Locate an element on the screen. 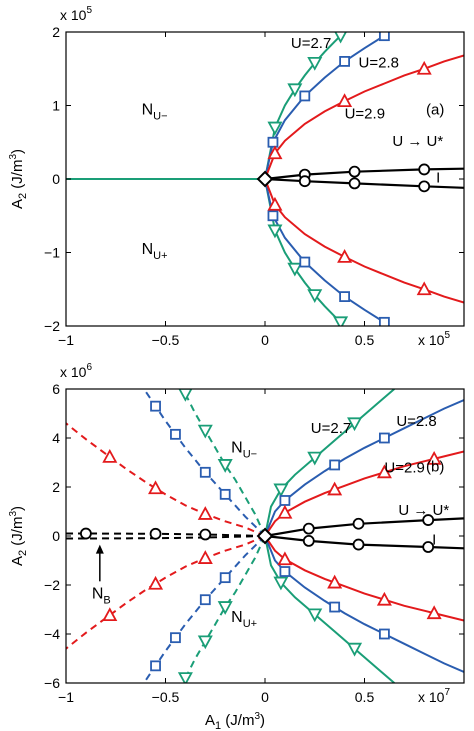 The image size is (474, 731). x-tick-label: 0 is located at coordinates (265, 697).